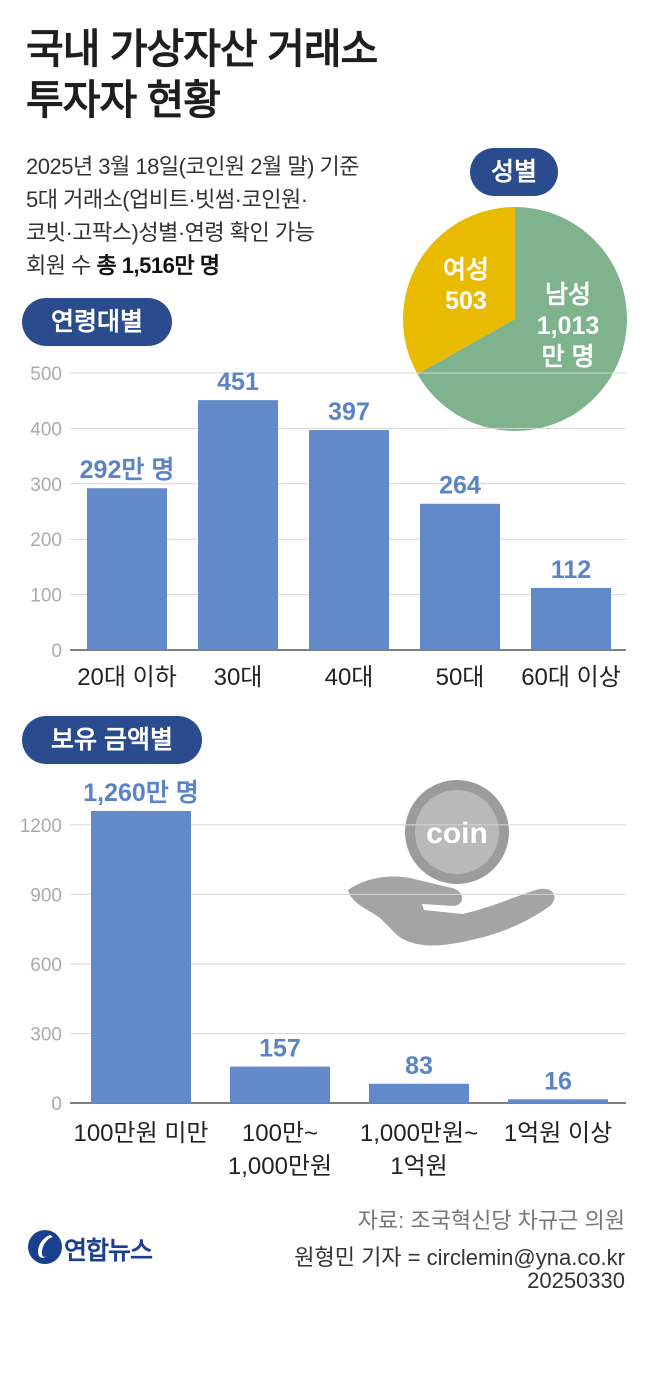  What do you see at coordinates (465, 270) in the screenshot?
I see `pie-label-female-name: 여성` at bounding box center [465, 270].